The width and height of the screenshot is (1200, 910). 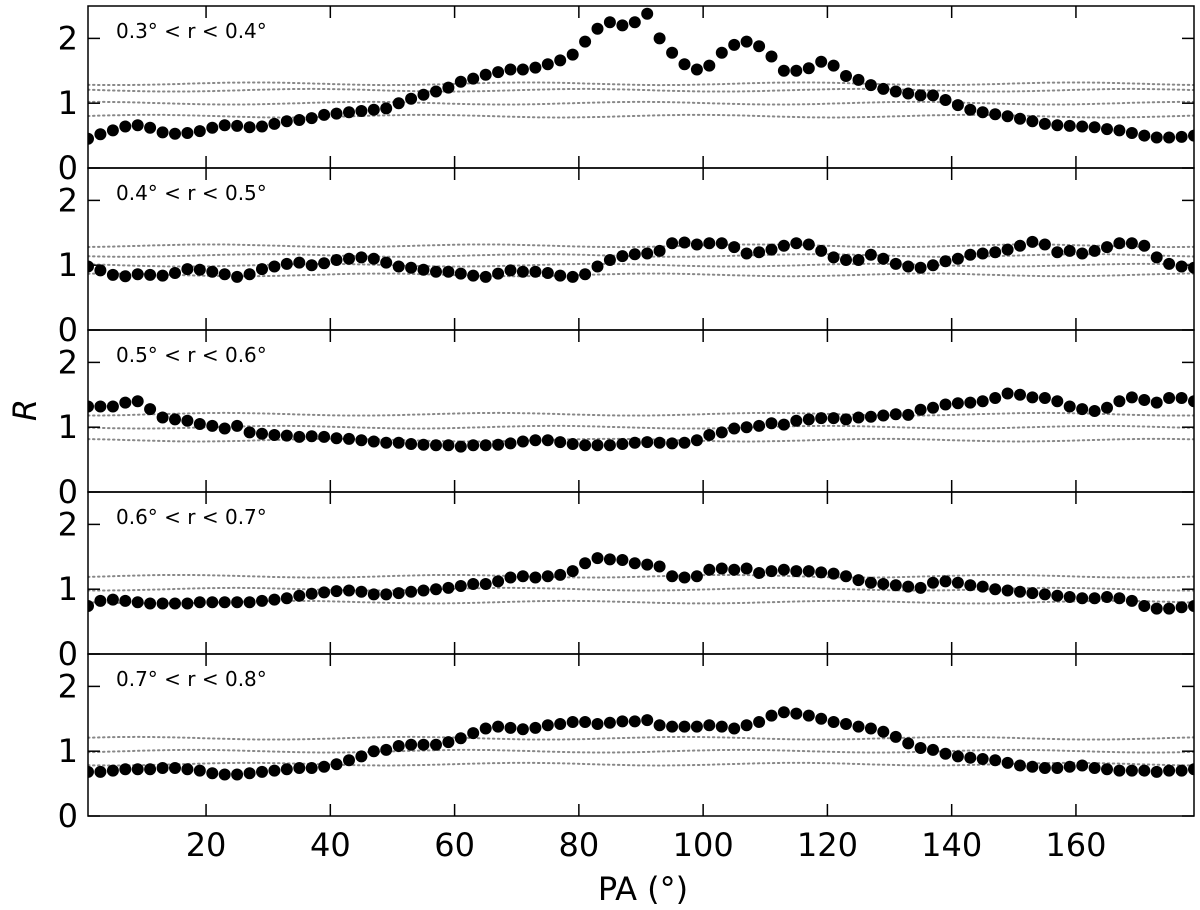 I want to click on data-points, so click(x=641, y=259).